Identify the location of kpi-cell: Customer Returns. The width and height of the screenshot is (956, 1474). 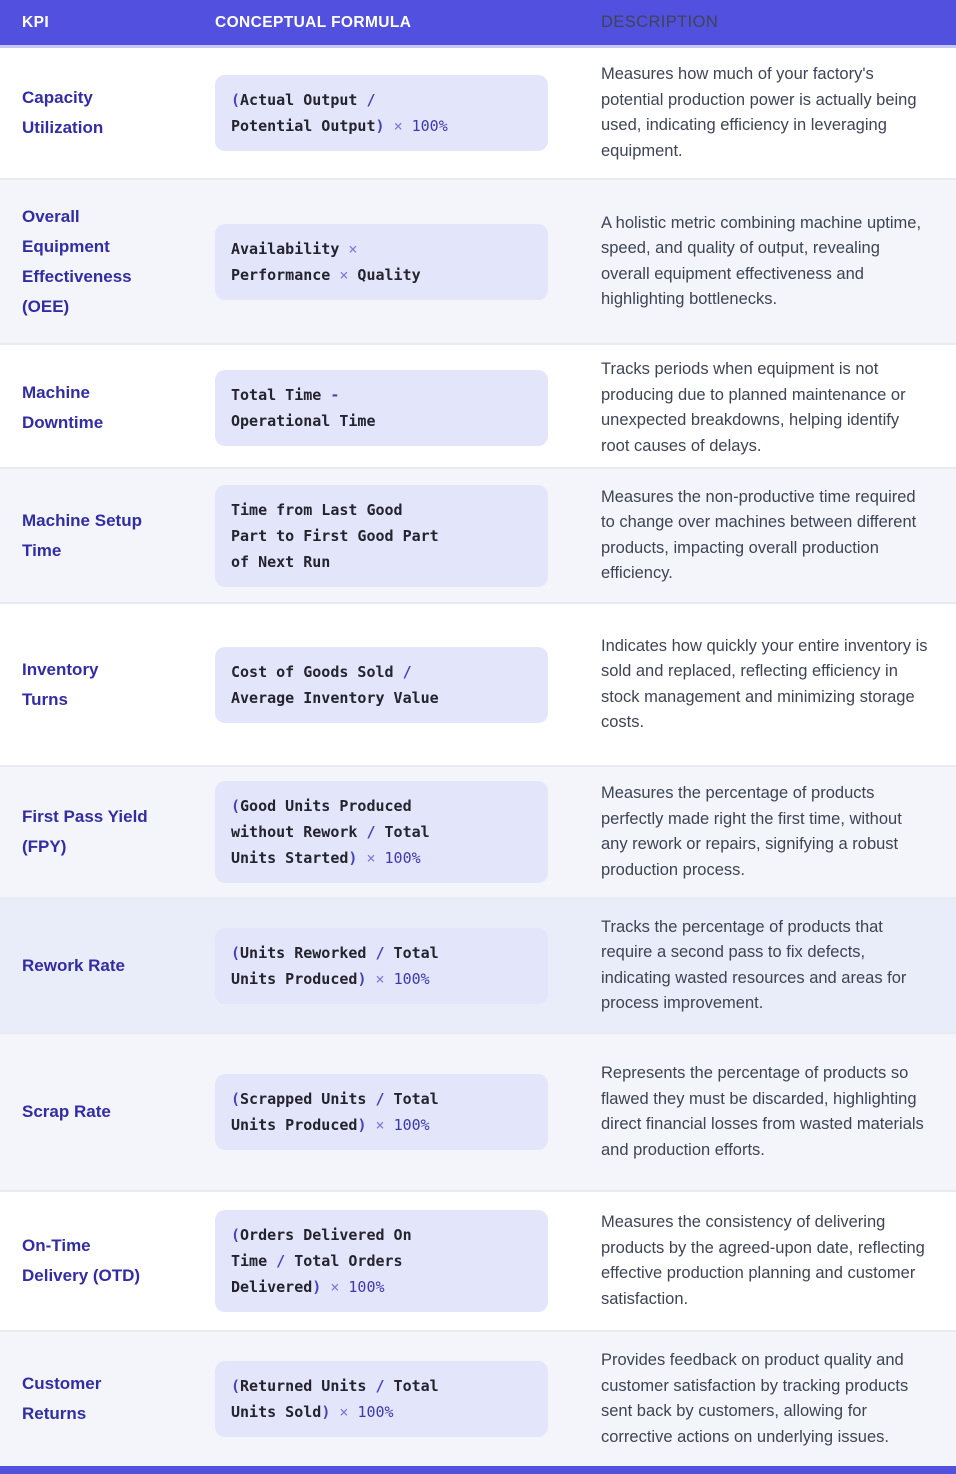
(62, 1399).